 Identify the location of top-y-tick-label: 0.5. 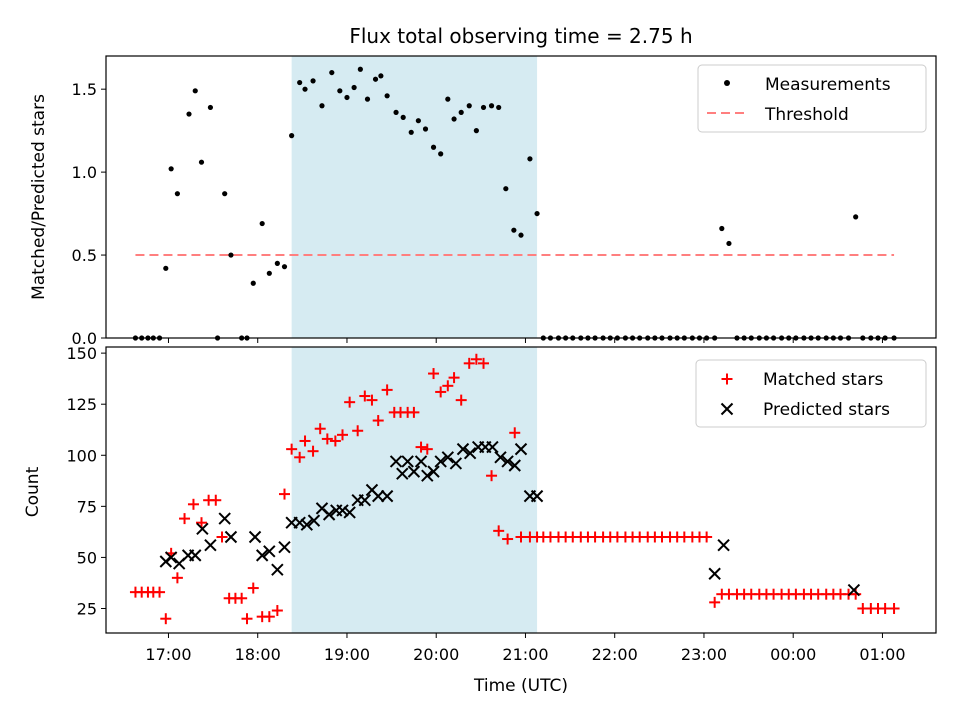
(84, 255).